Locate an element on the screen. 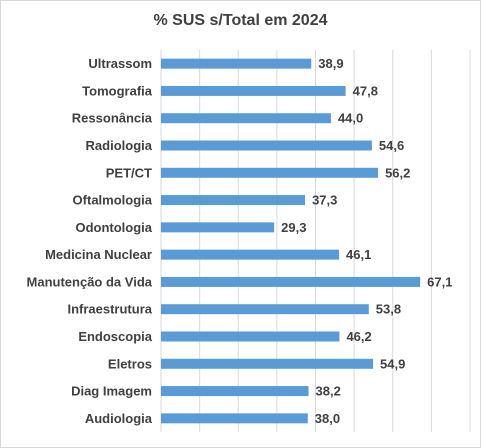  data-label: 54,9 is located at coordinates (392, 363).